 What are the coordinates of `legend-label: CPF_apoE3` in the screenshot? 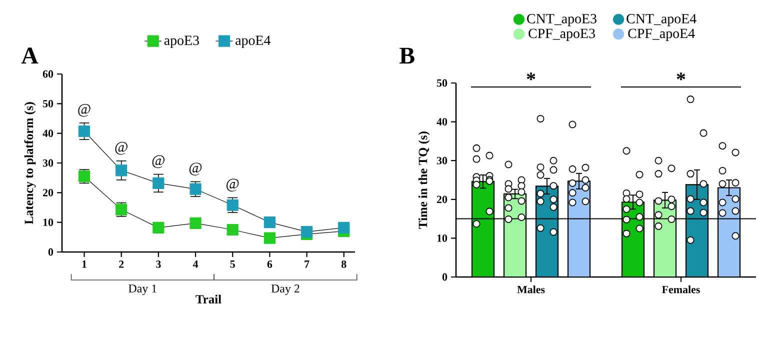 It's located at (561, 34).